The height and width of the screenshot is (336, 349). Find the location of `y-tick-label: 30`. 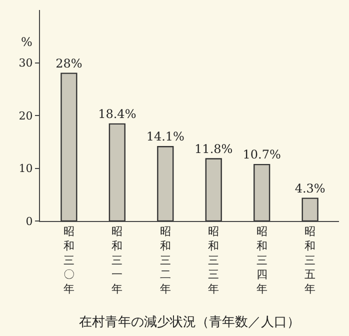

y-tick-label: 30 is located at coordinates (25, 63).